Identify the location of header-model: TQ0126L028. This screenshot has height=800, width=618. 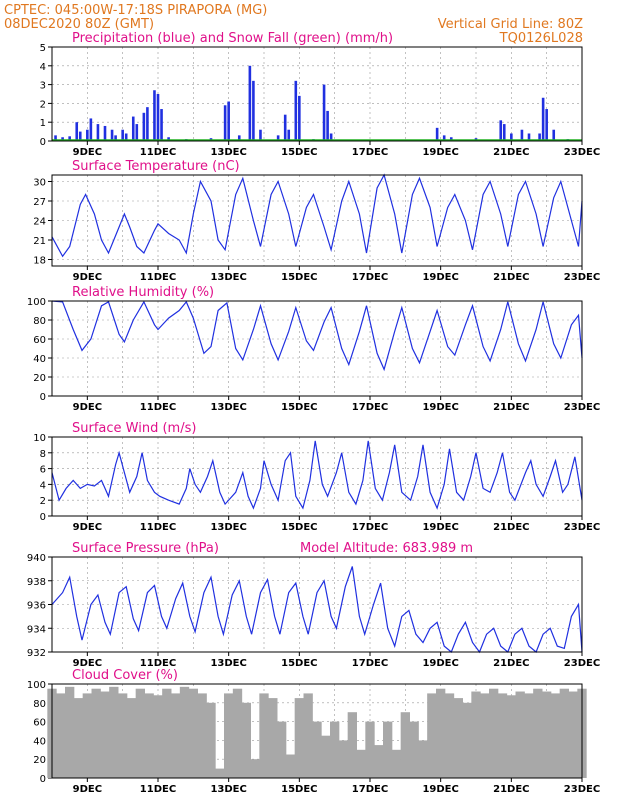
(541, 38).